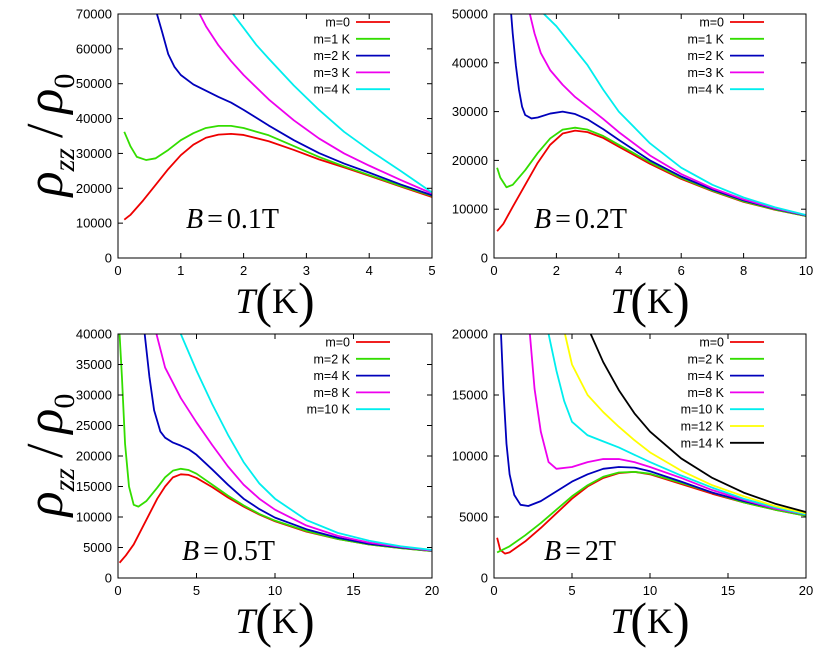  Describe the element at coordinates (703, 443) in the screenshot. I see `legend-label: m=14 K` at that location.